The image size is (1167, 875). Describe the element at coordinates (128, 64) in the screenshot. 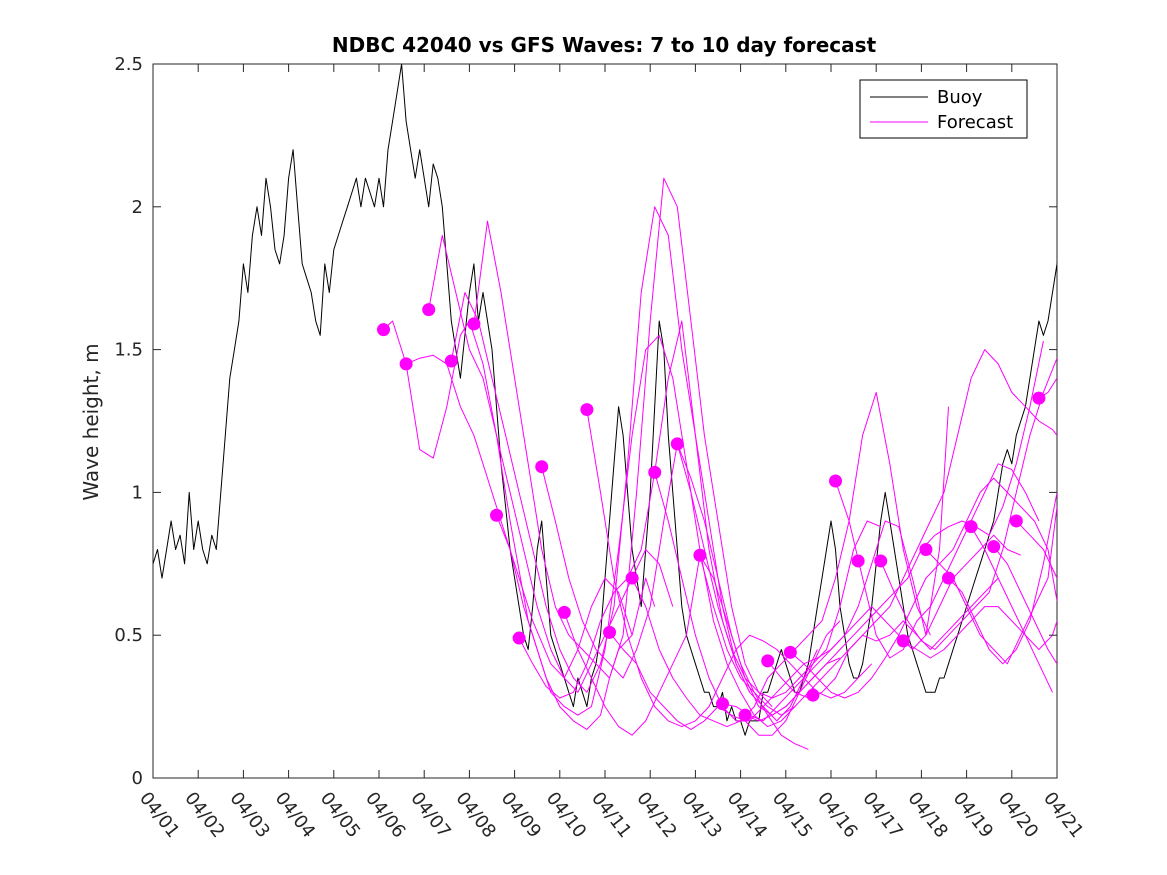

I see `y-tick-label: 2.5` at that location.